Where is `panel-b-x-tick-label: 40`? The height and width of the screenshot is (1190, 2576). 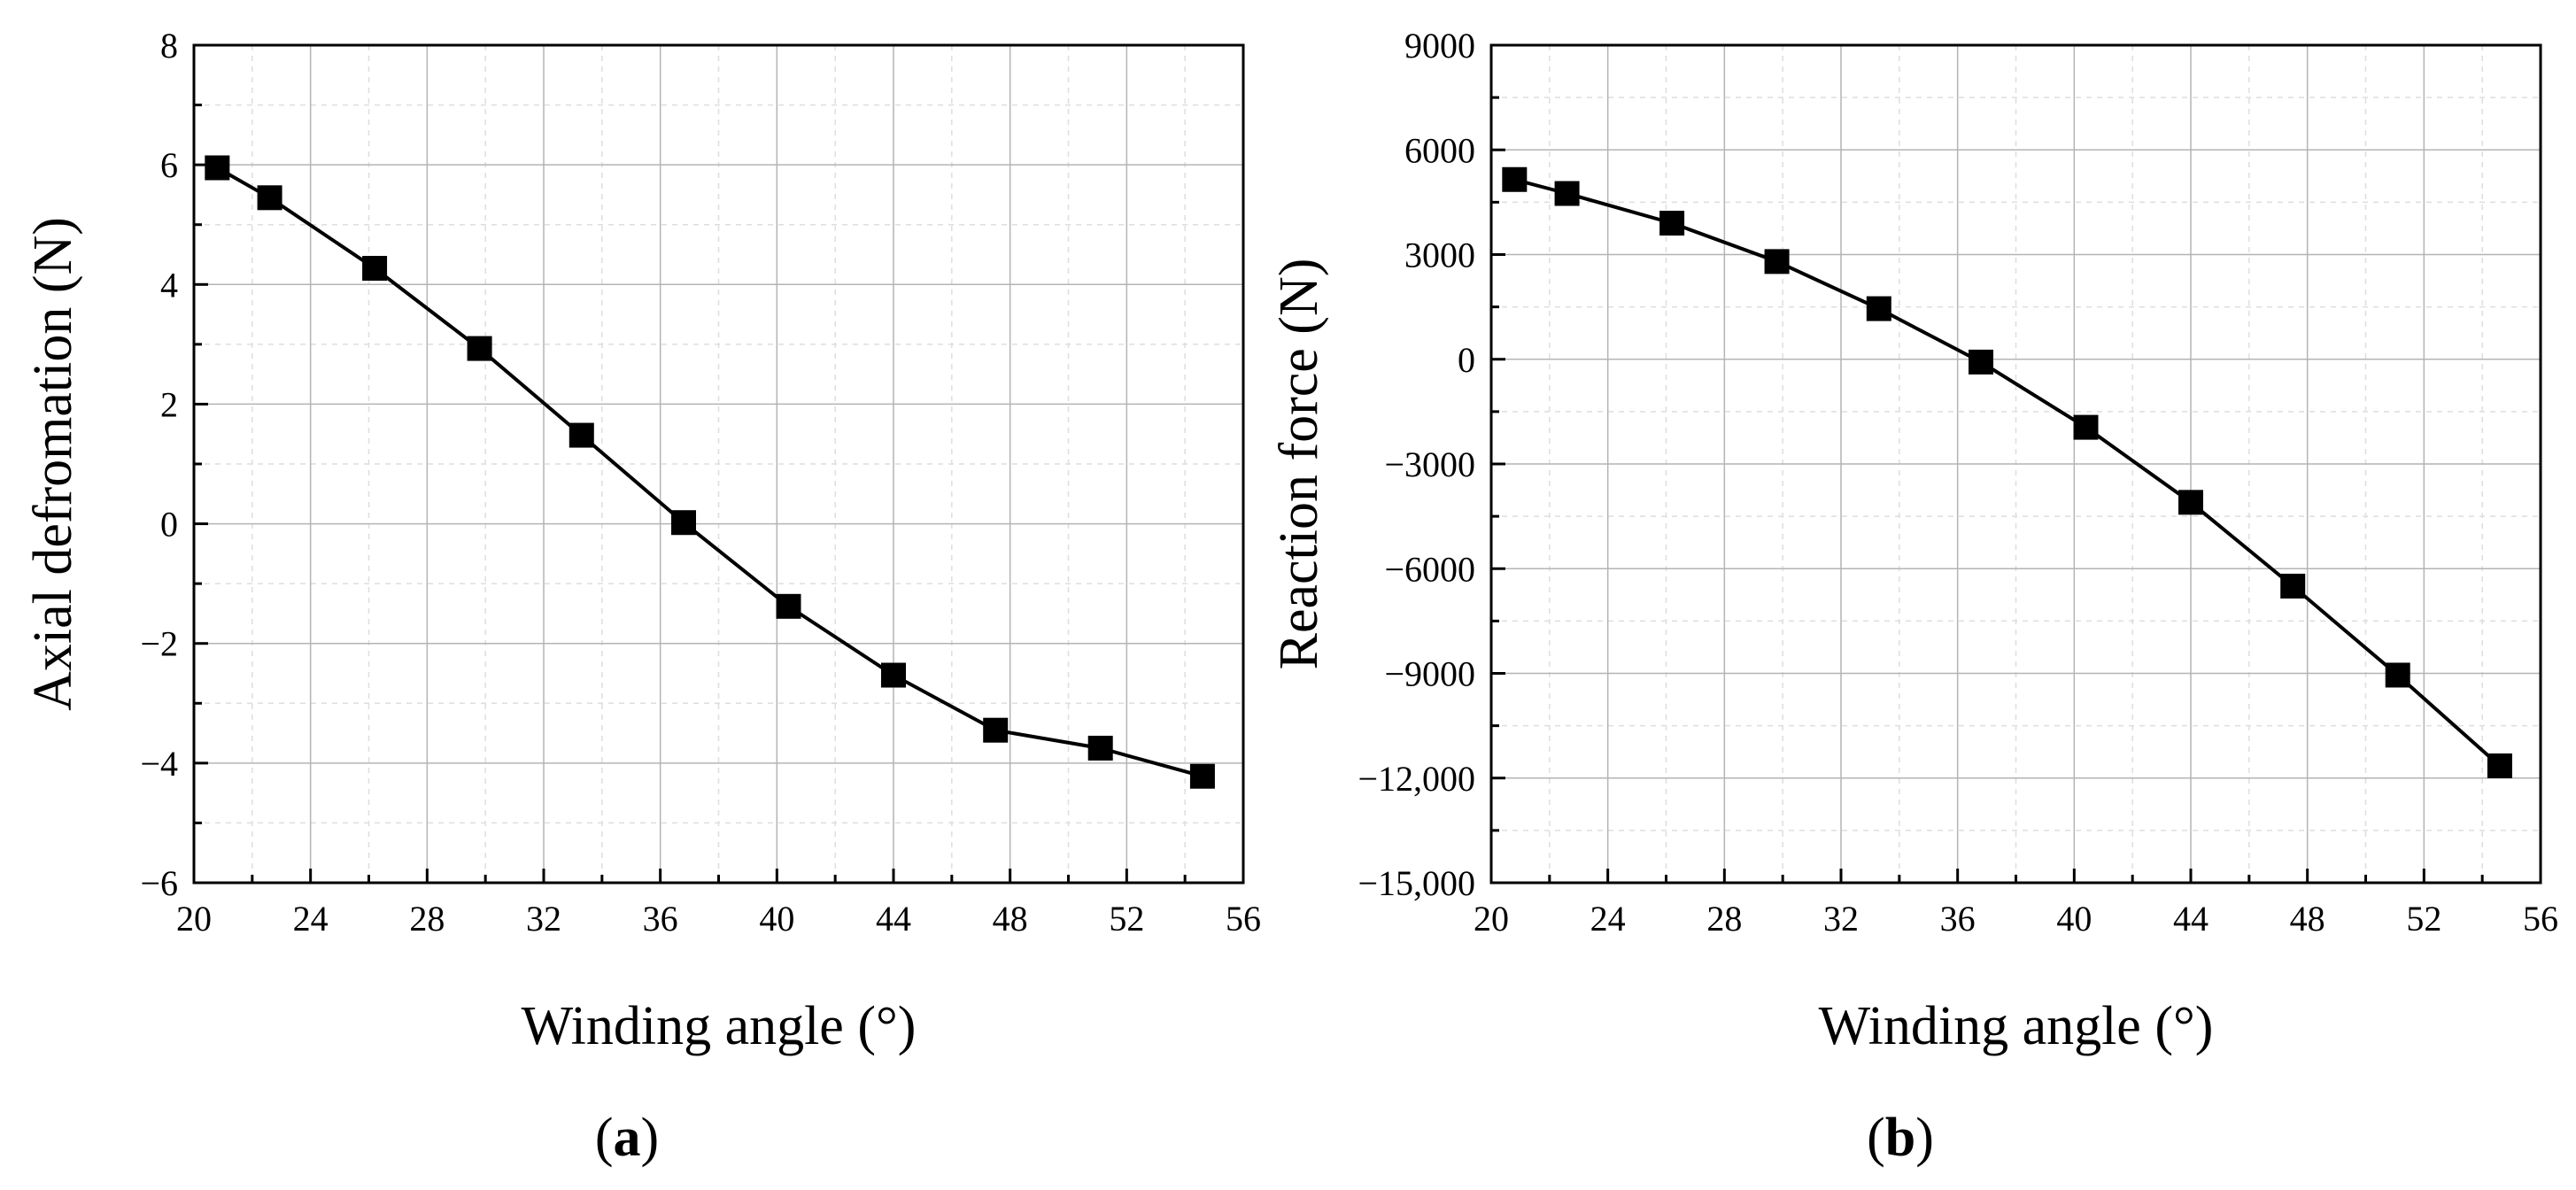 panel-b-x-tick-label: 40 is located at coordinates (2074, 919).